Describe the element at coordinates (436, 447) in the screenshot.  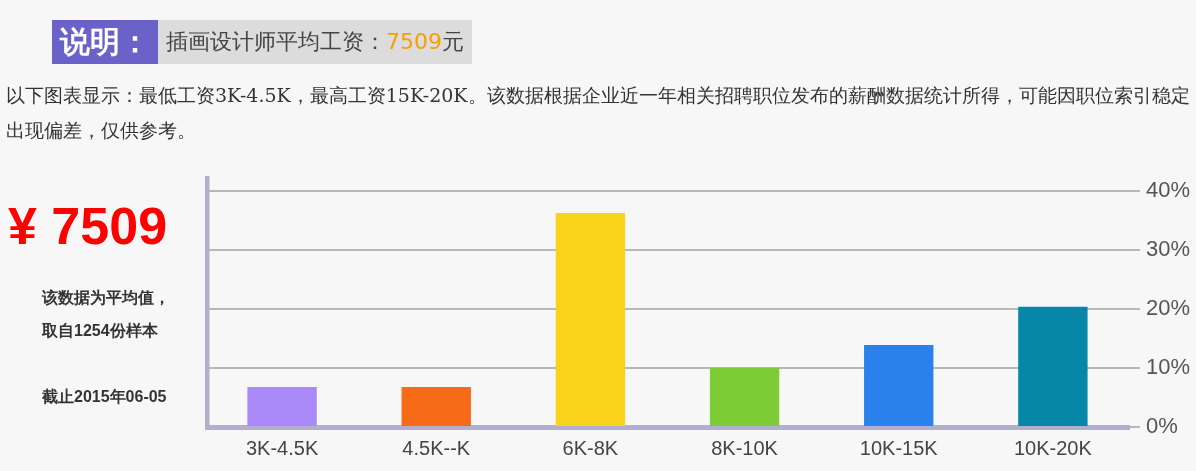
I see `x-tick-label: 4.5K--K` at that location.